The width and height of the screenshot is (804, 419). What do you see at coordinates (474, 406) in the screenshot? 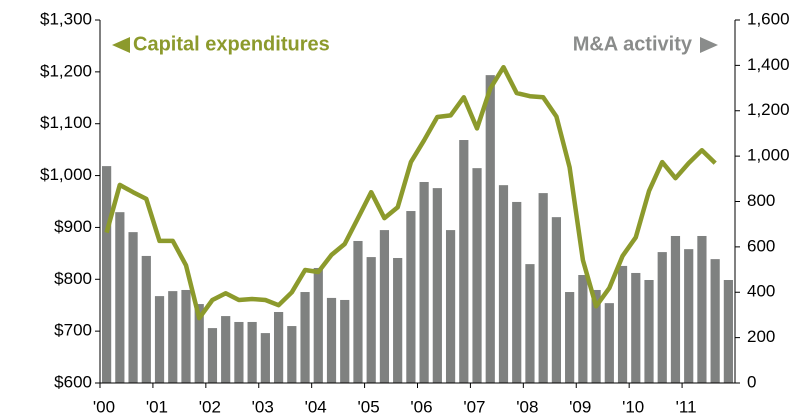
I see `x-tick-label: '07` at bounding box center [474, 406].